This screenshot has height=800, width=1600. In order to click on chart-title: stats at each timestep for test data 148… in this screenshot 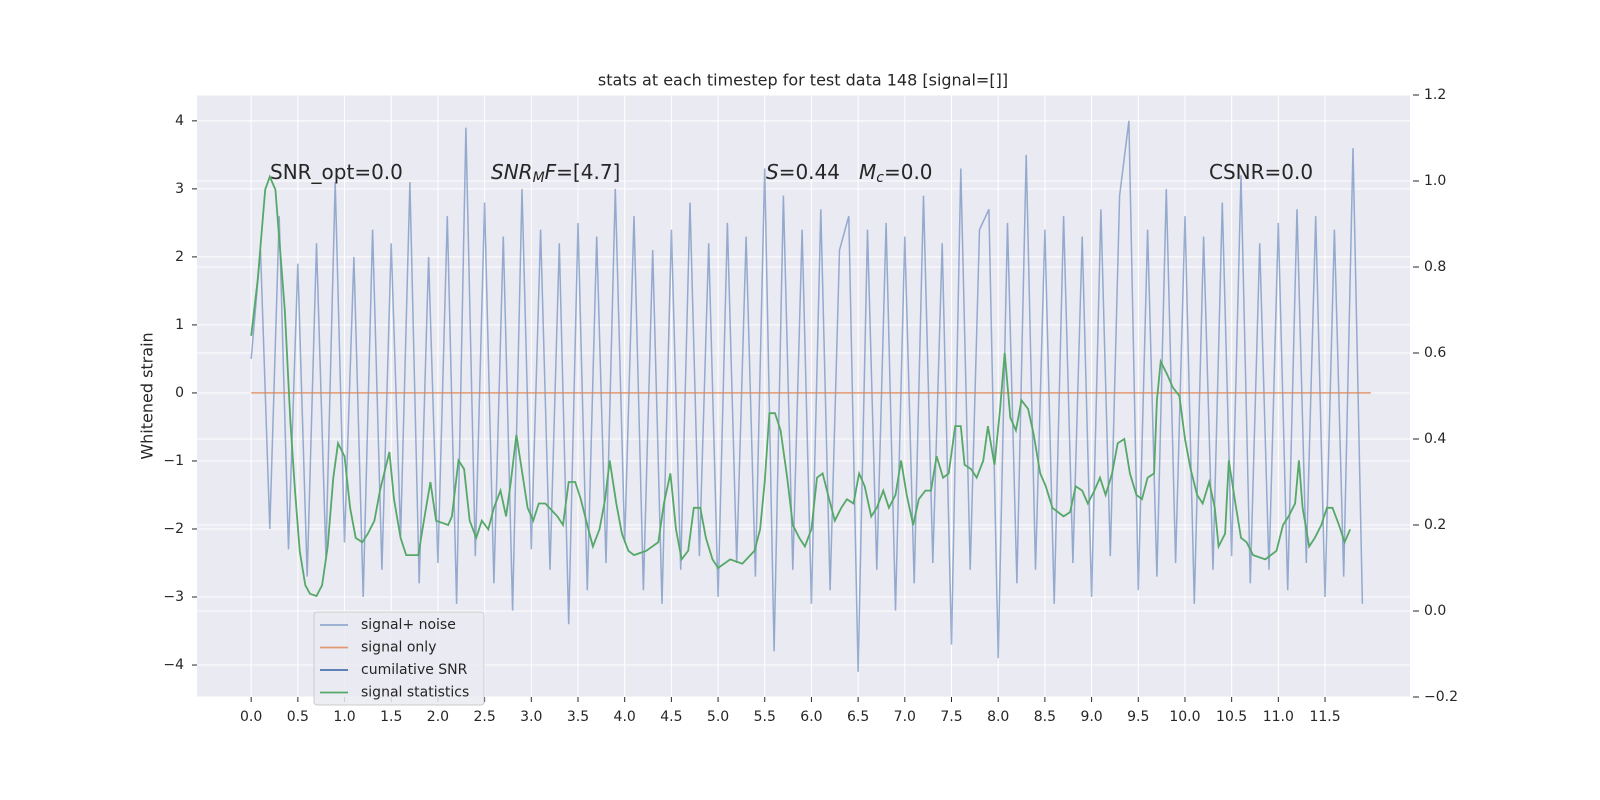, I will do `click(803, 80)`.